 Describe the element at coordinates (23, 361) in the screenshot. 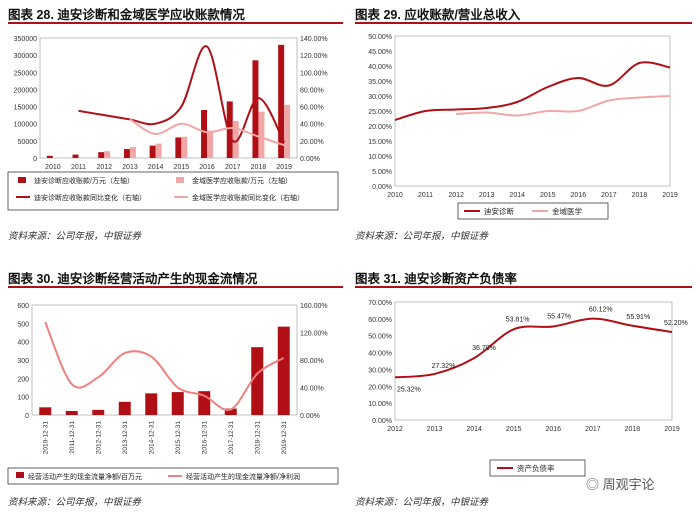

I see `y-left-tick-label: 300` at that location.